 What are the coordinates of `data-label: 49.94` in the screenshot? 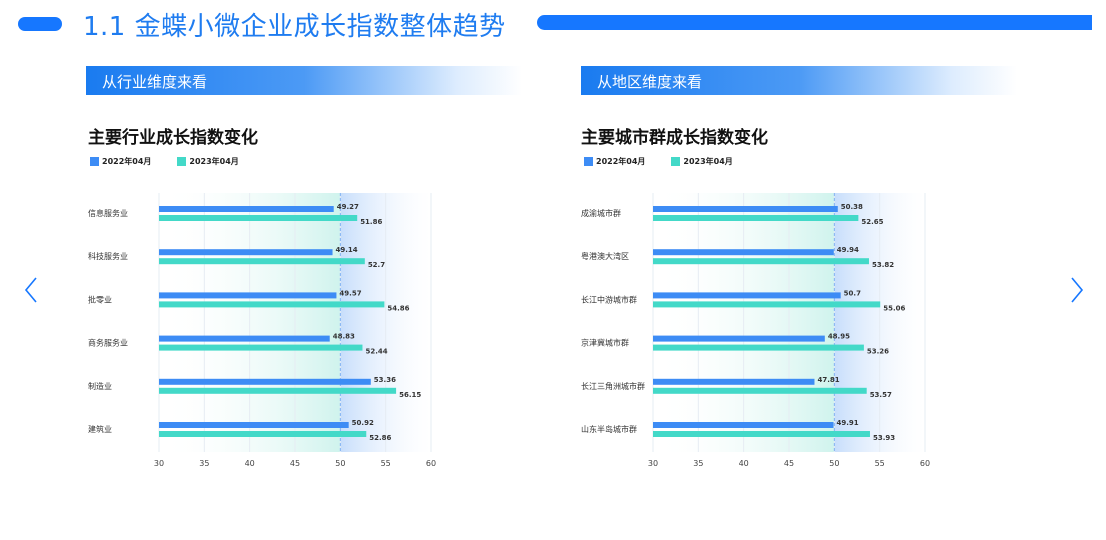 It's located at (848, 250).